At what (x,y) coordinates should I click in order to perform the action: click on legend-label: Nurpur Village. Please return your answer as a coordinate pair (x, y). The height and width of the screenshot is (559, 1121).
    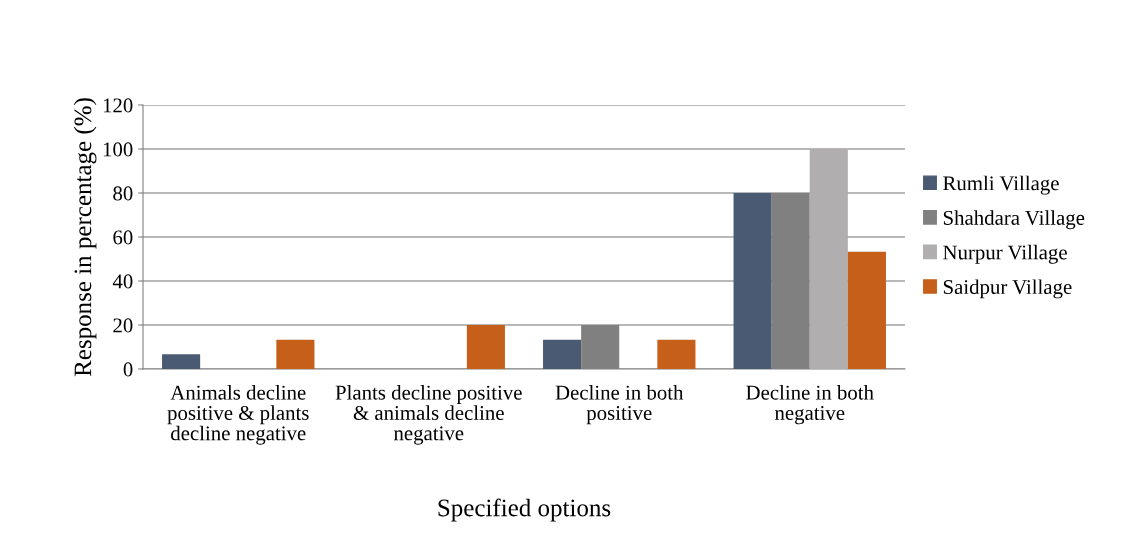
    Looking at the image, I should click on (1005, 254).